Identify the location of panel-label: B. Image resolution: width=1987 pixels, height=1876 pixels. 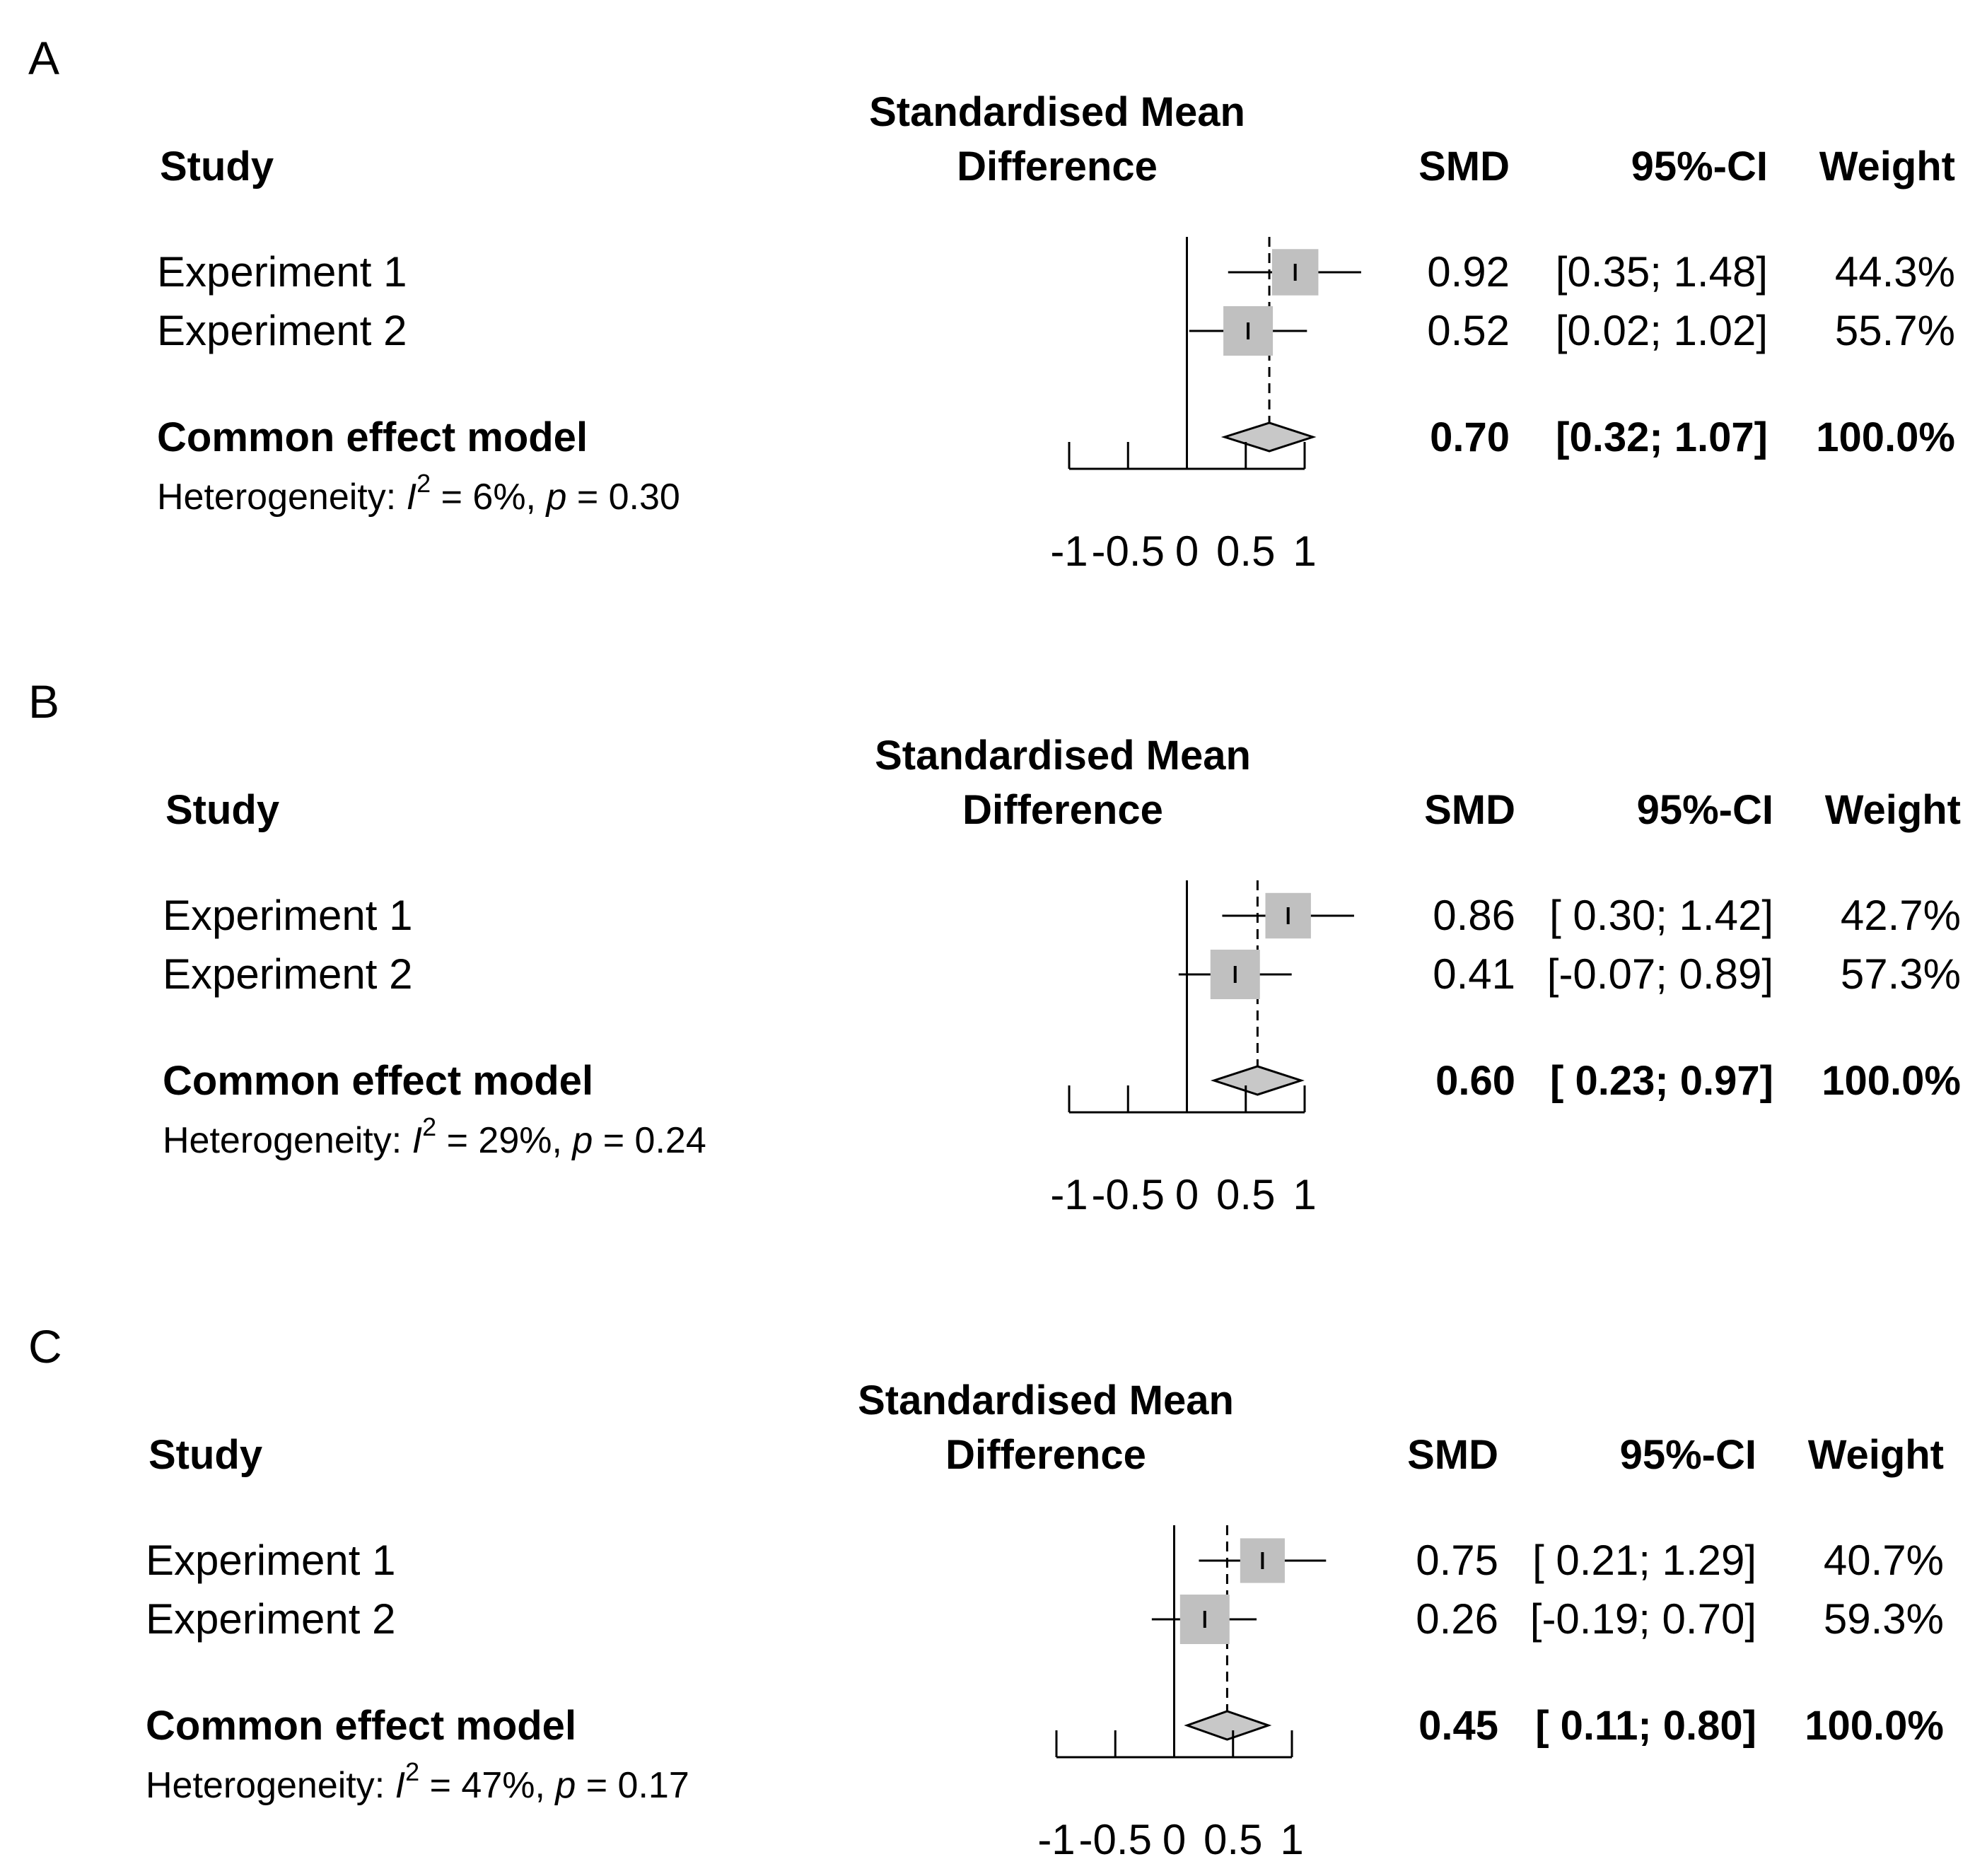
(43, 701).